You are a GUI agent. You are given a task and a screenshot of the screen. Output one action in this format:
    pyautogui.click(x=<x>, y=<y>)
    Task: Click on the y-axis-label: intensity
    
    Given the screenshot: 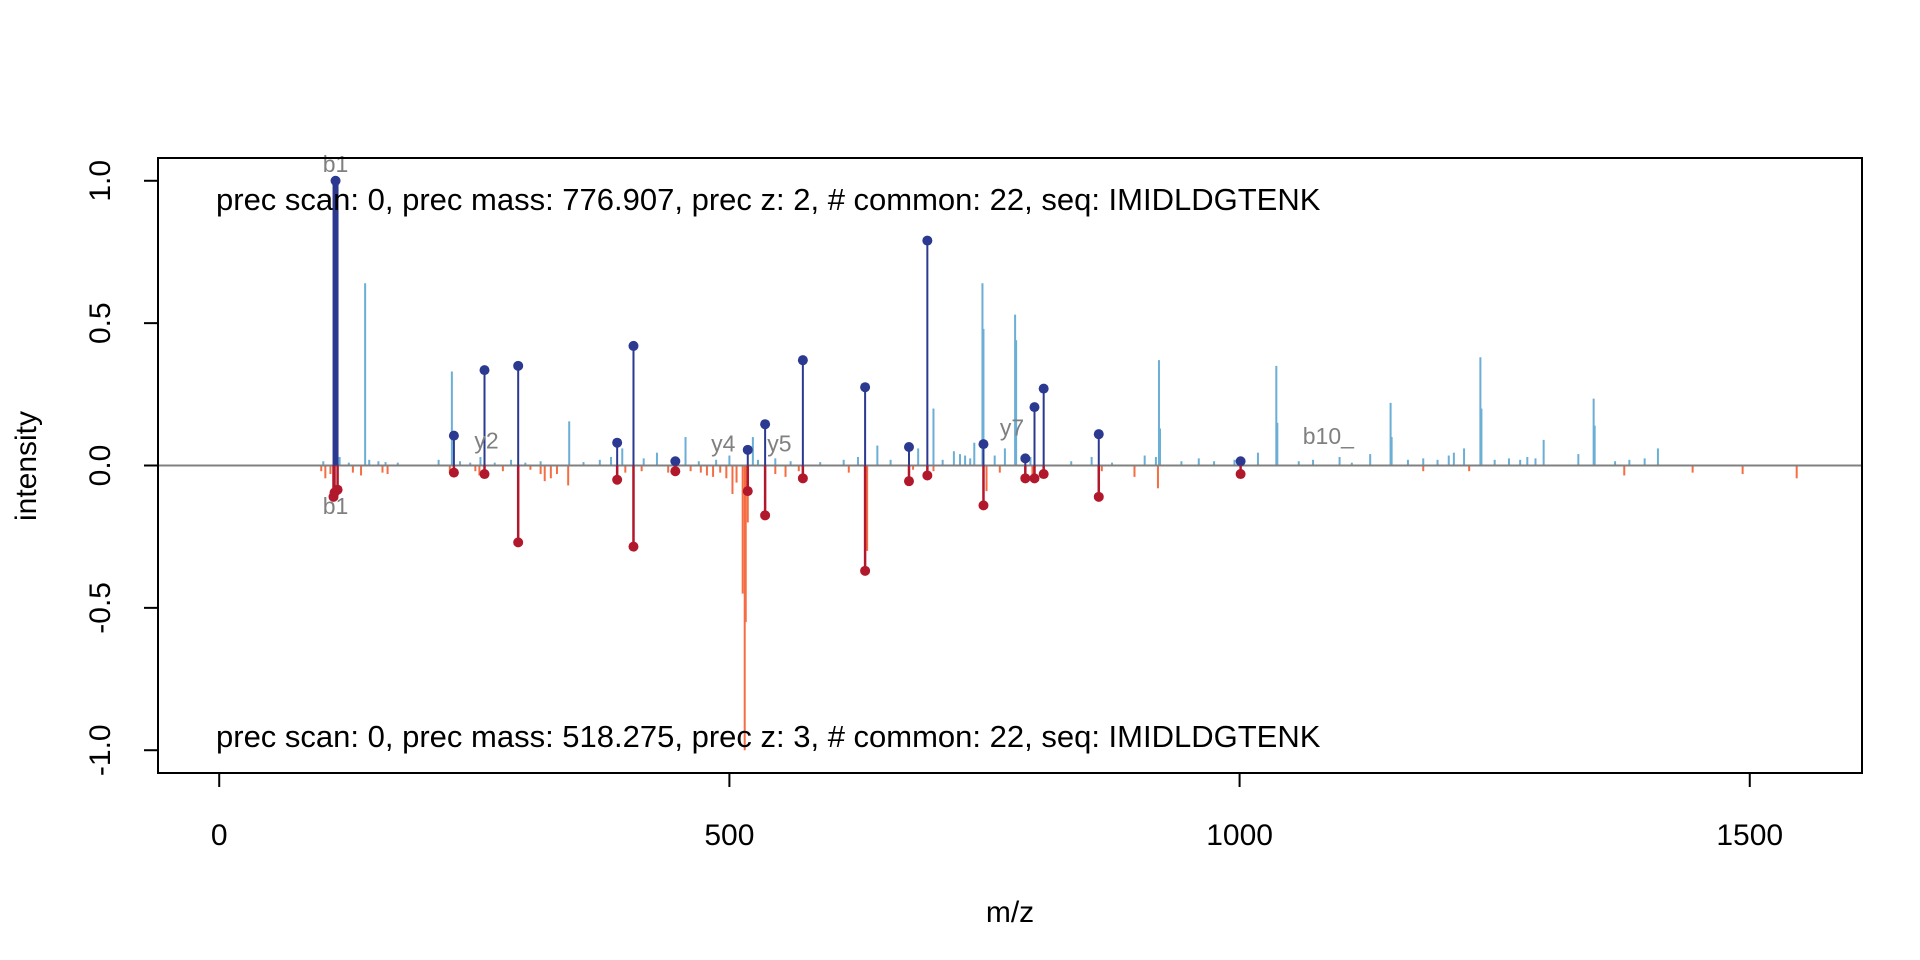 What is the action you would take?
    pyautogui.click(x=26, y=466)
    